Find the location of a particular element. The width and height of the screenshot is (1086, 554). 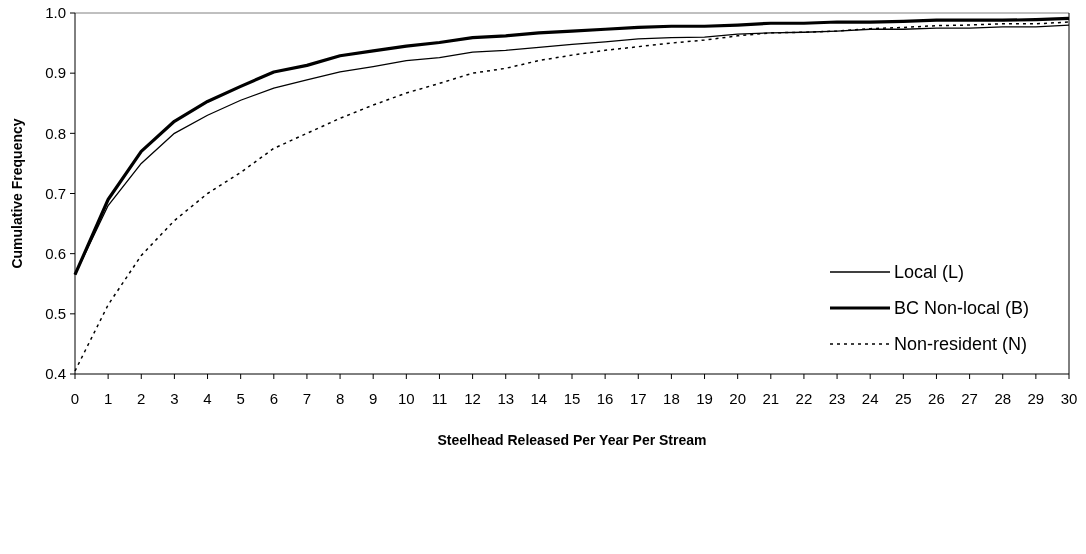

x-tick-label: 18 is located at coordinates (671, 398).